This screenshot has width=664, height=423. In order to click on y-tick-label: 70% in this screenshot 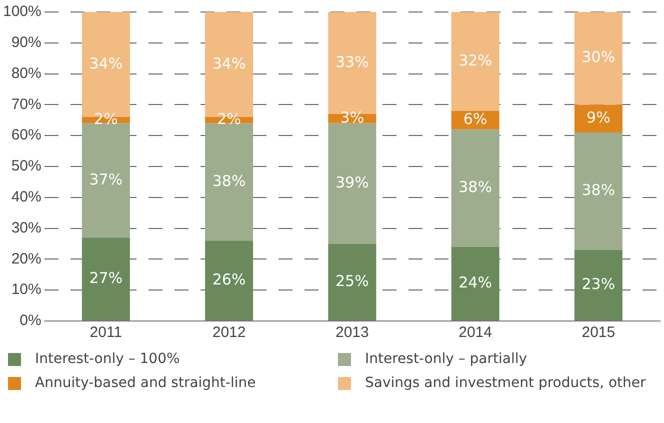, I will do `click(26, 104)`.